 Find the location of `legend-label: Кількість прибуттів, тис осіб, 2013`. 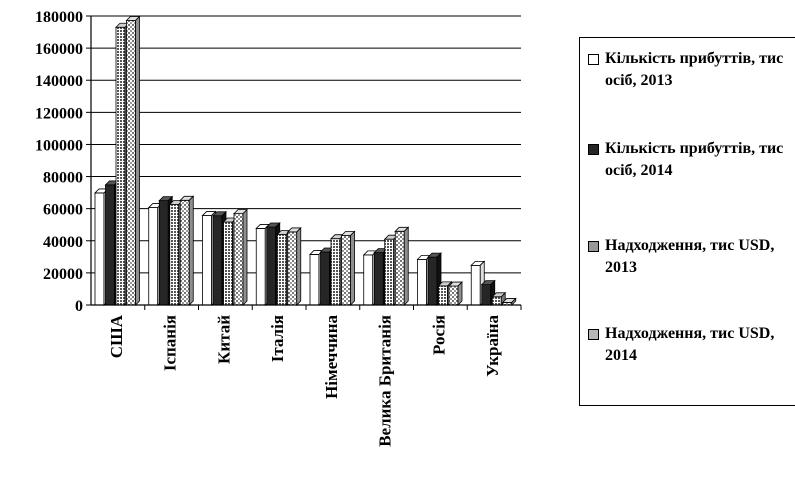

legend-label: Кількість прибуттів, тис осіб, 2013 is located at coordinates (694, 69).